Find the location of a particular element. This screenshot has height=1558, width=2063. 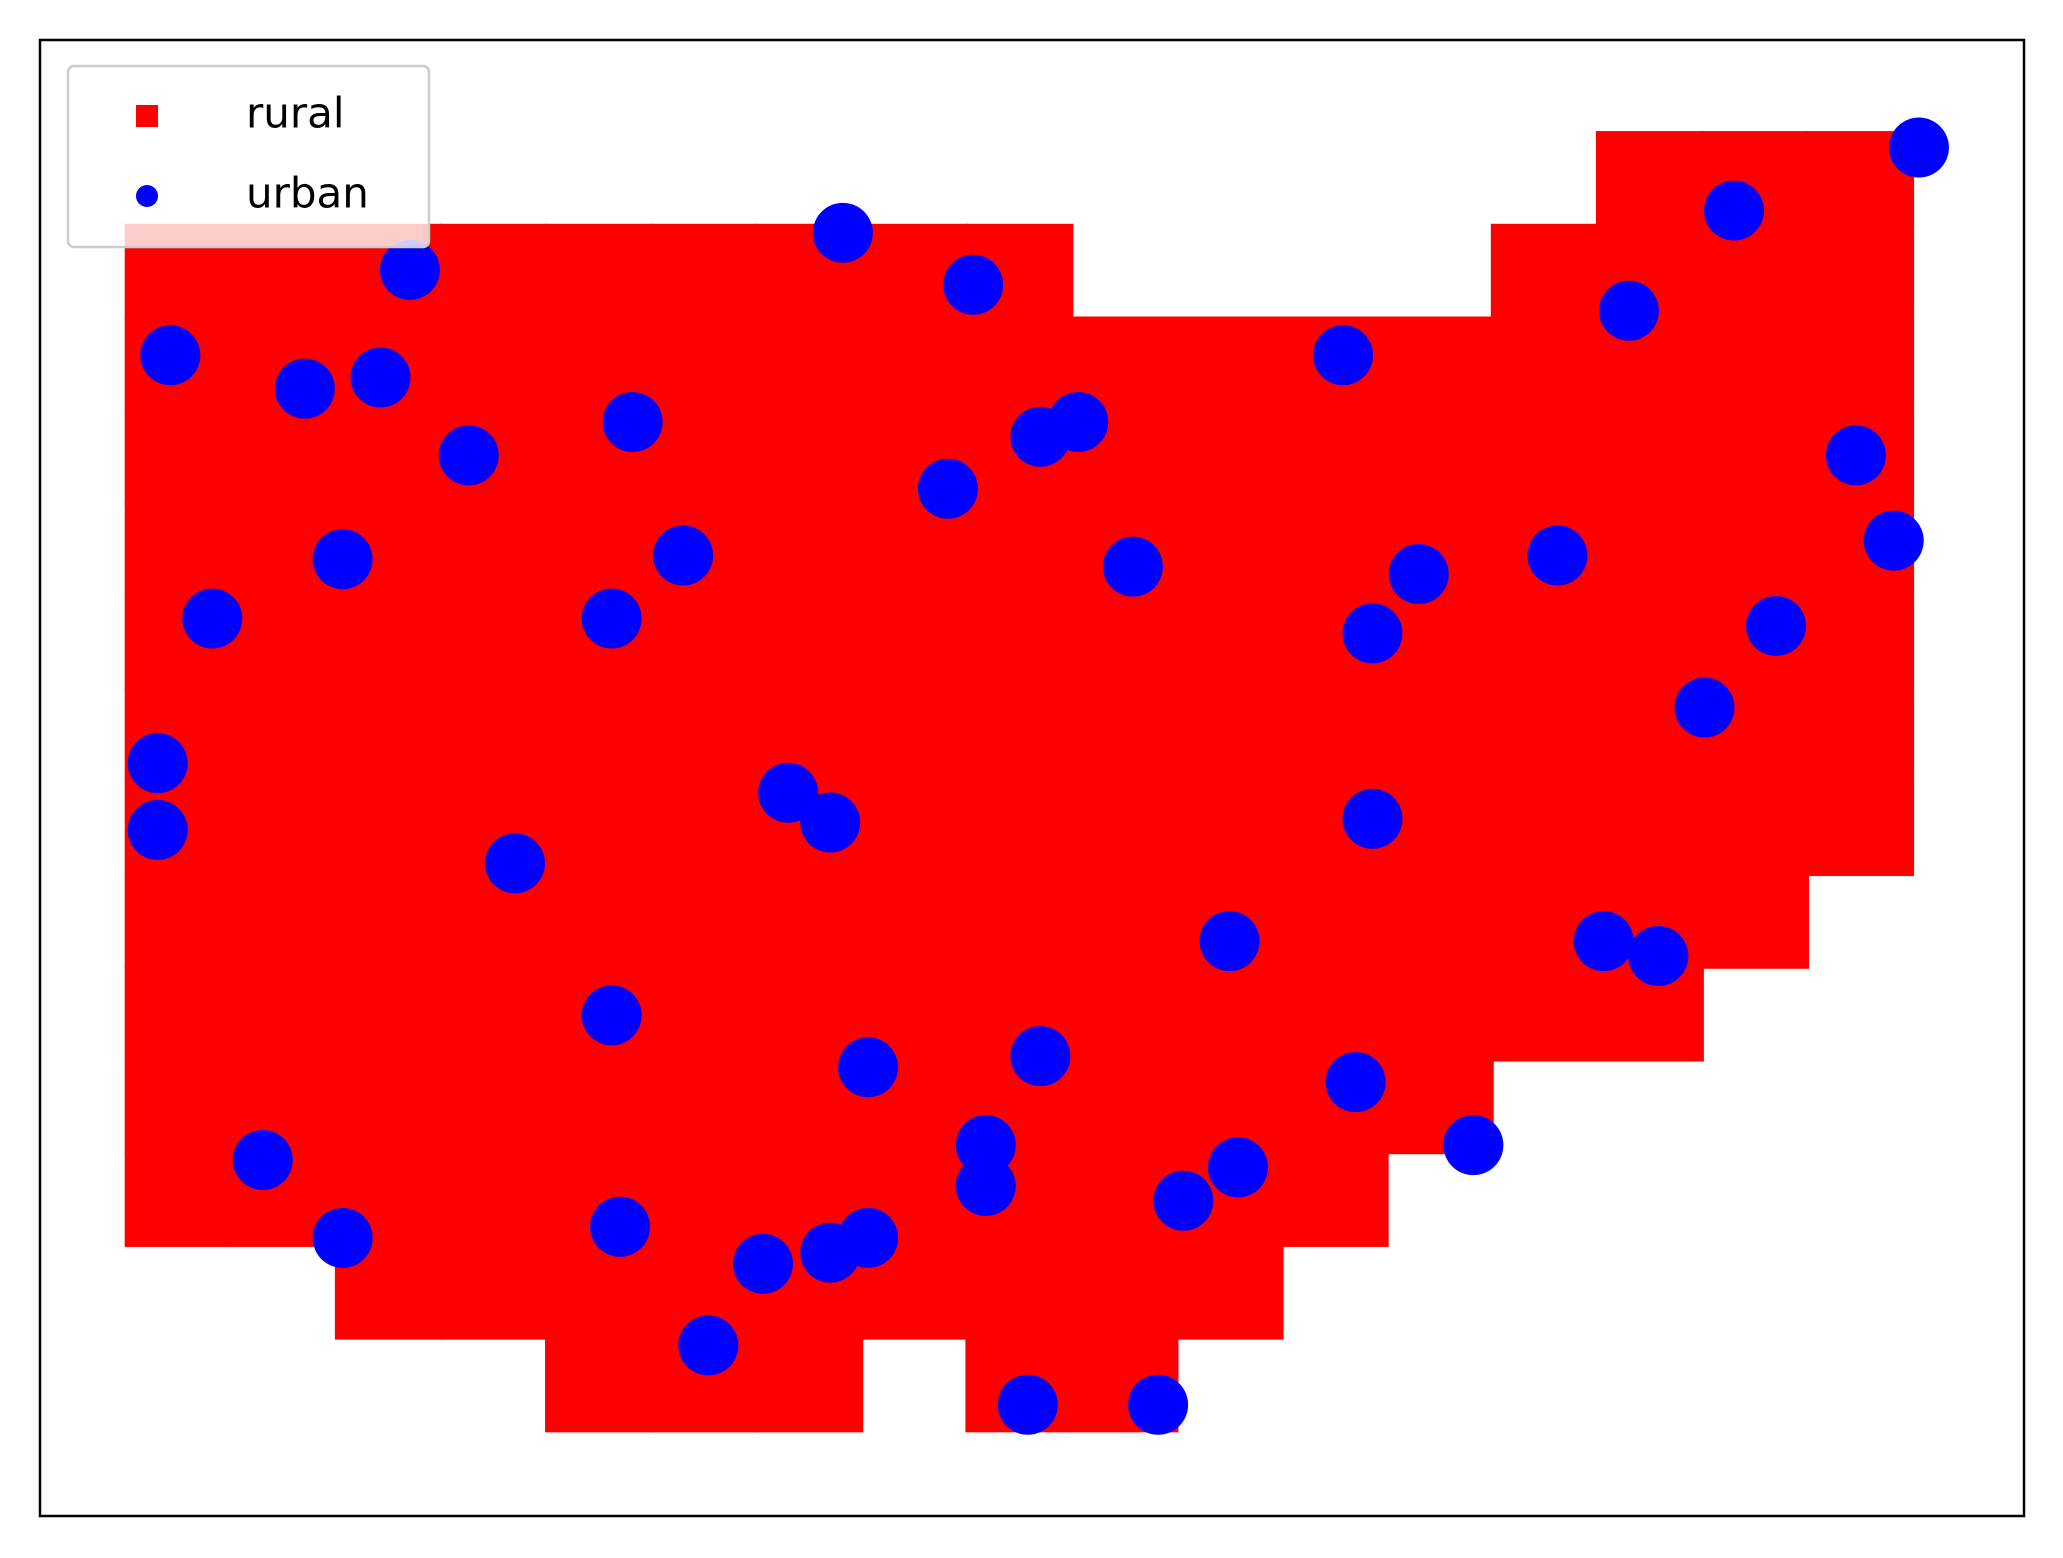

legend-marker is located at coordinates (147, 196).